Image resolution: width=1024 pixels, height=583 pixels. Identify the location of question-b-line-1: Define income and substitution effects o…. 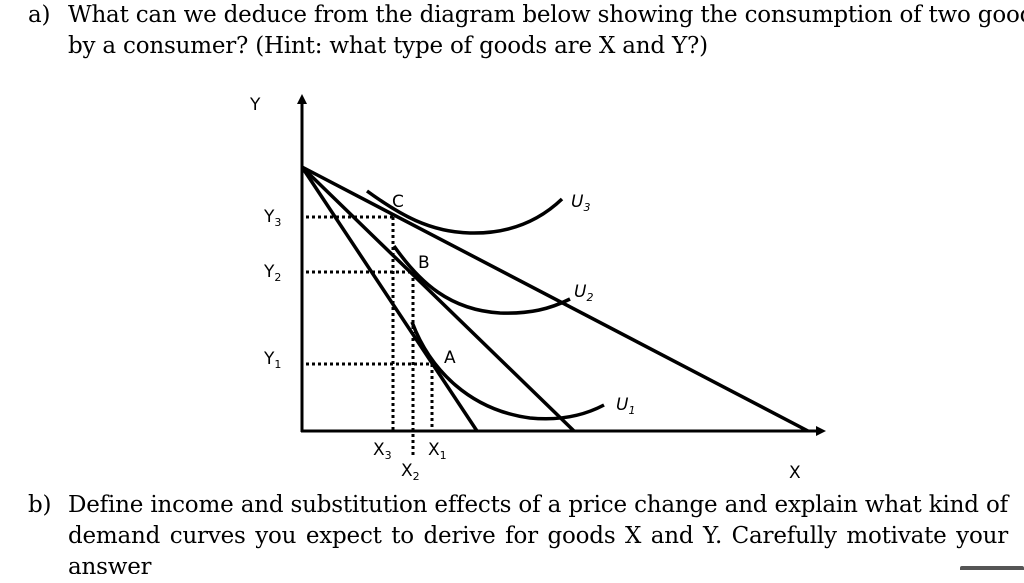
(538, 505).